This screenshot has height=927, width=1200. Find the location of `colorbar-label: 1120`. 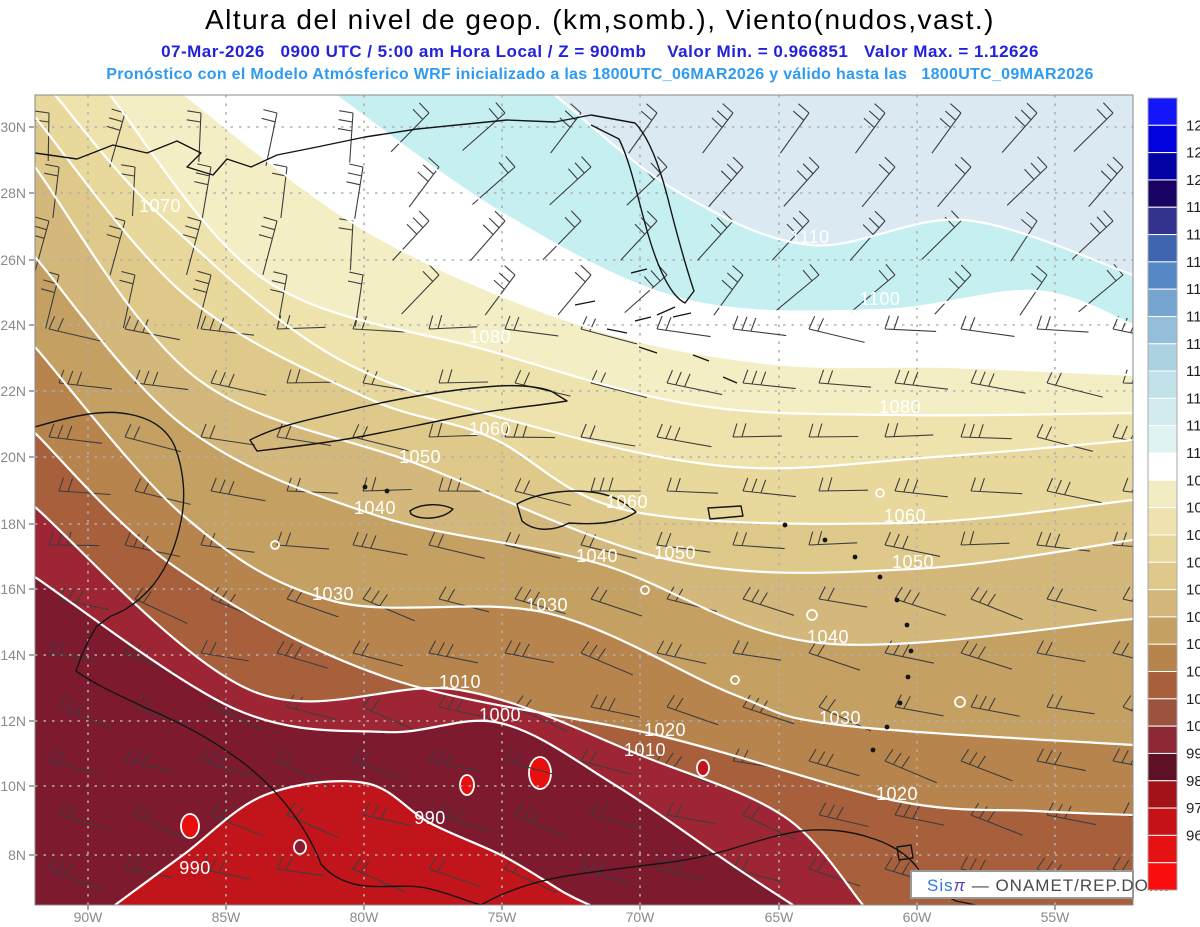

colorbar-label: 1120 is located at coordinates (1193, 398).